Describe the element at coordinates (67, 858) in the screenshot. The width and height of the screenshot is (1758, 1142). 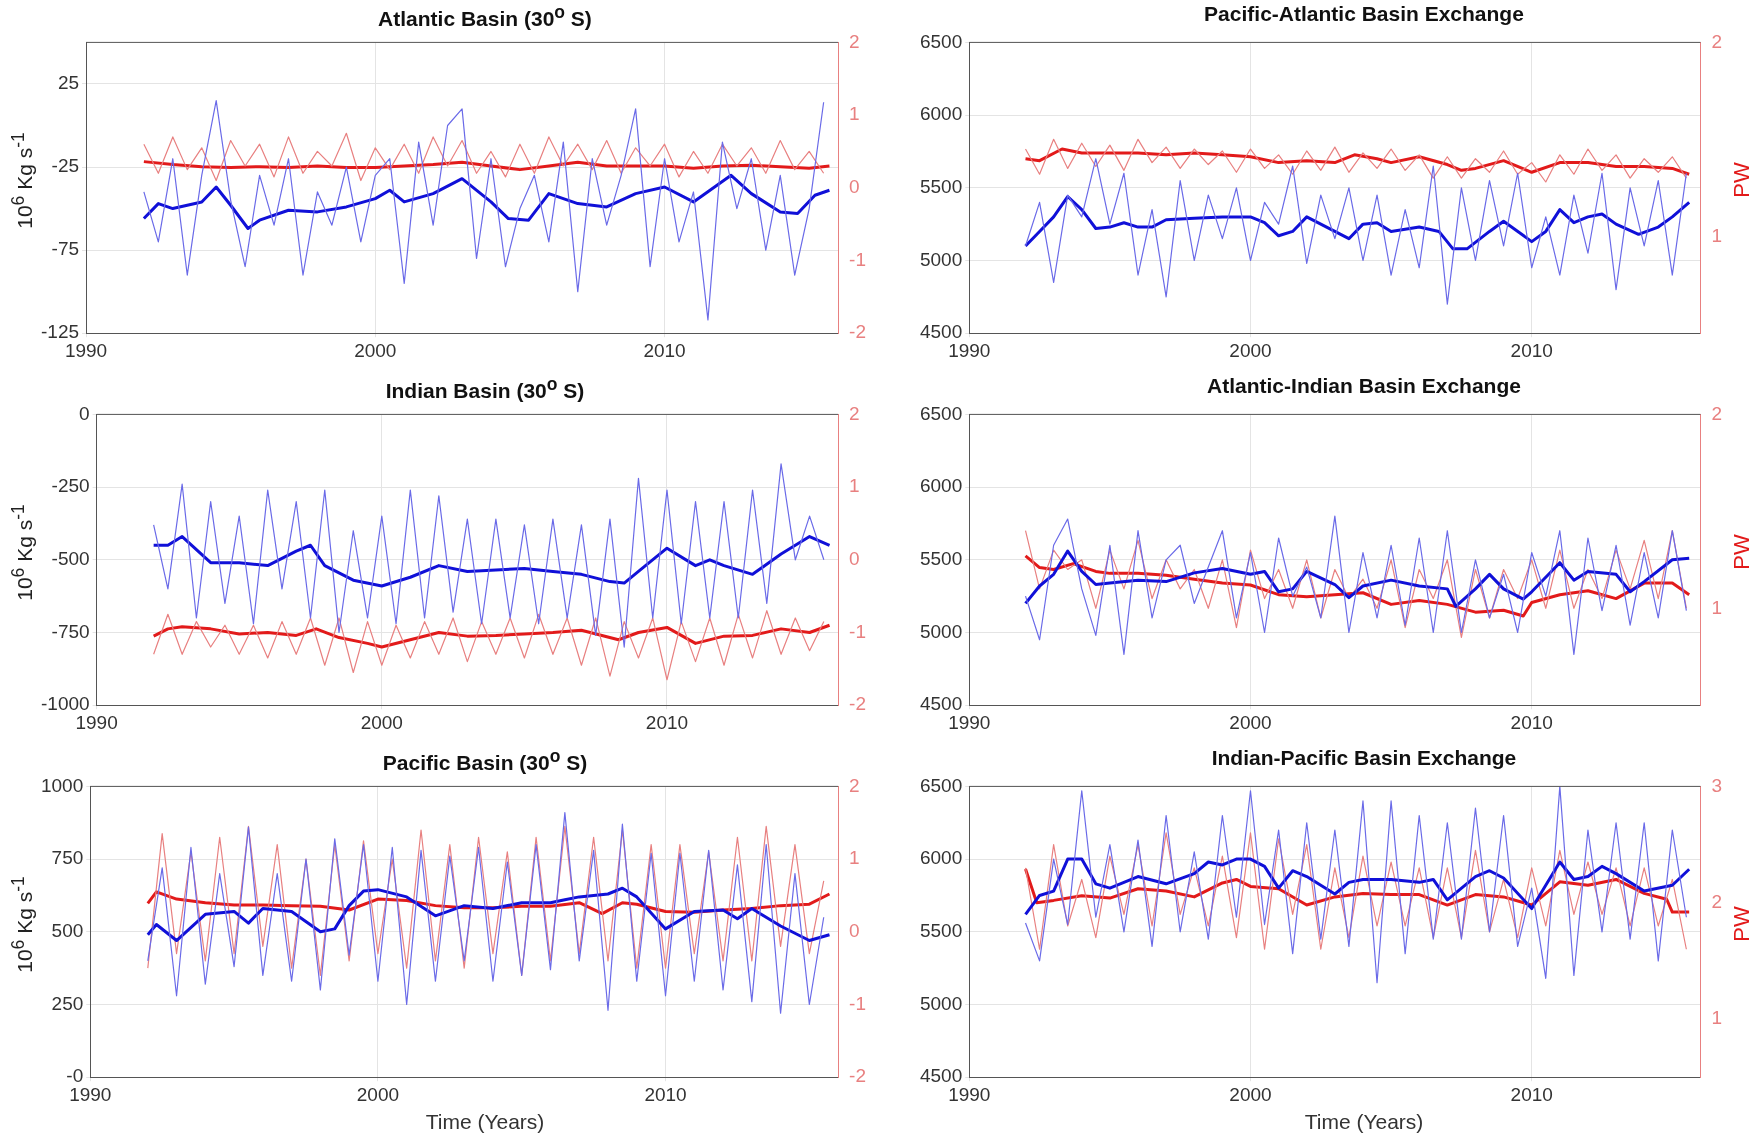
I see `y-tick-label: 750` at that location.